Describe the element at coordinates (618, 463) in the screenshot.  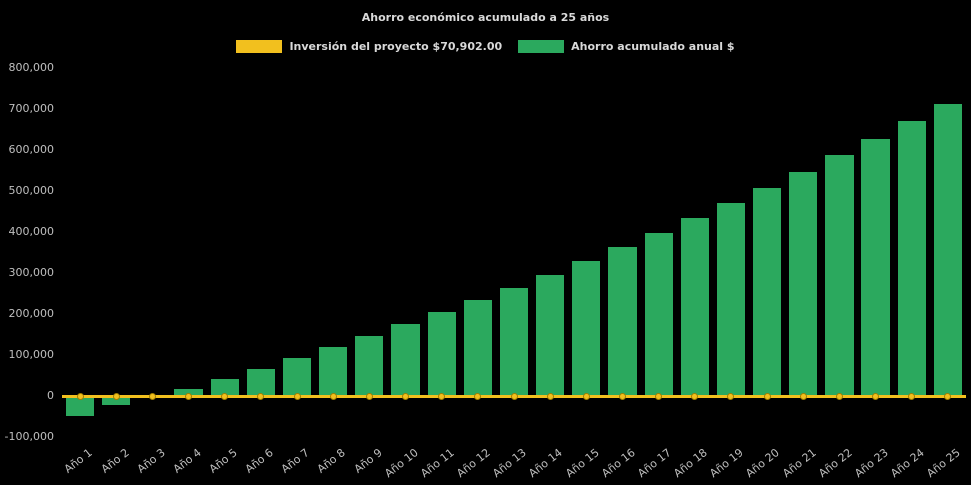
I see `x-axis-tick-label: Año 16` at that location.